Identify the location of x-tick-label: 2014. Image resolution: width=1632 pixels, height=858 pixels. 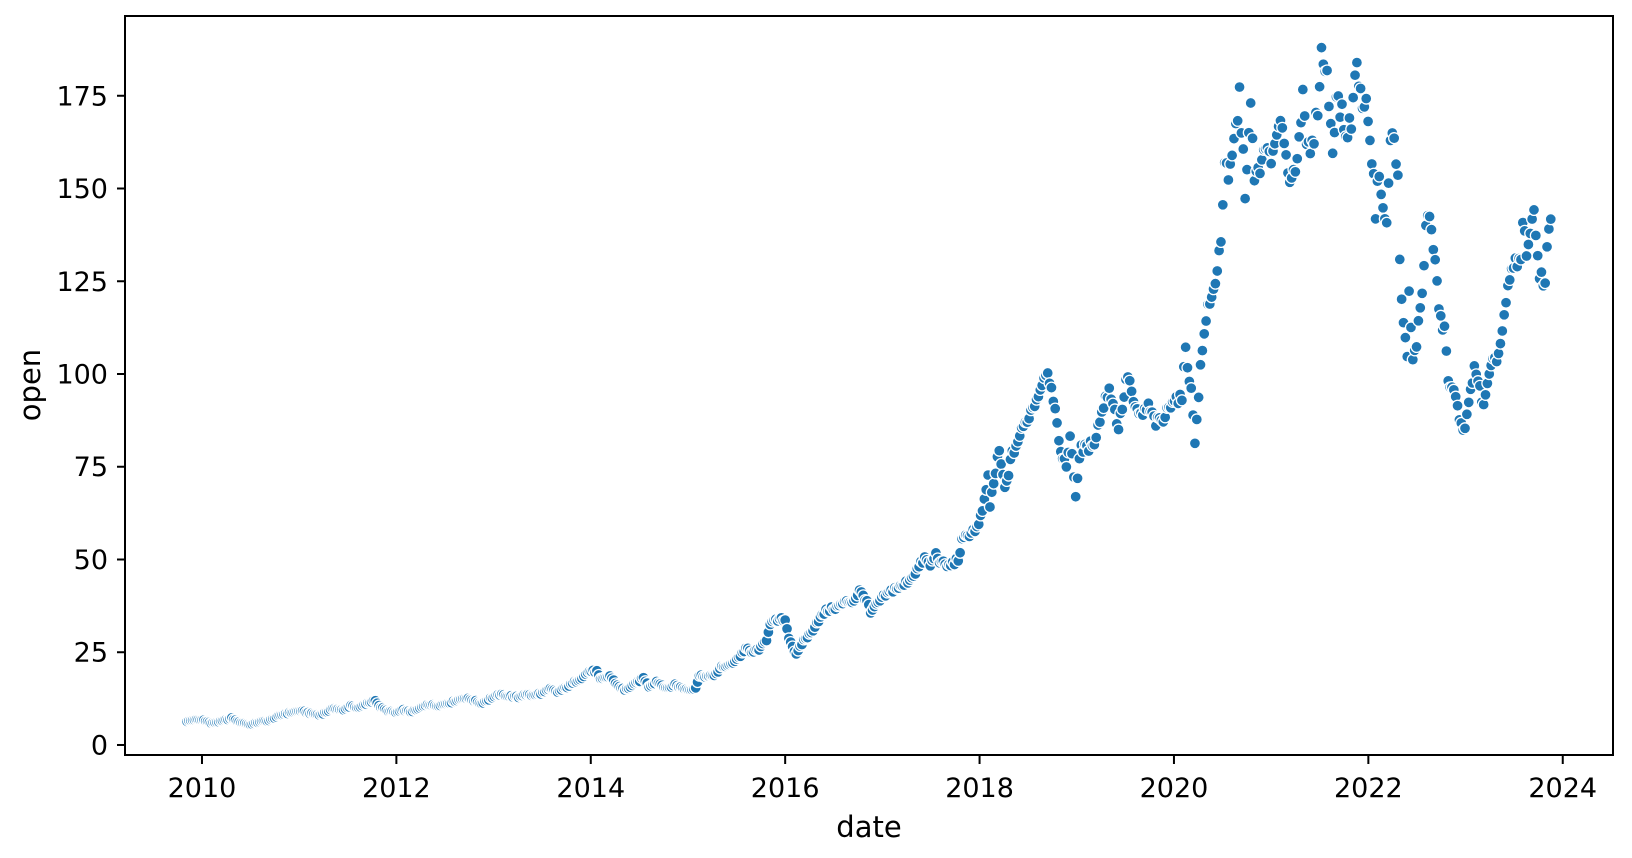
(590, 788).